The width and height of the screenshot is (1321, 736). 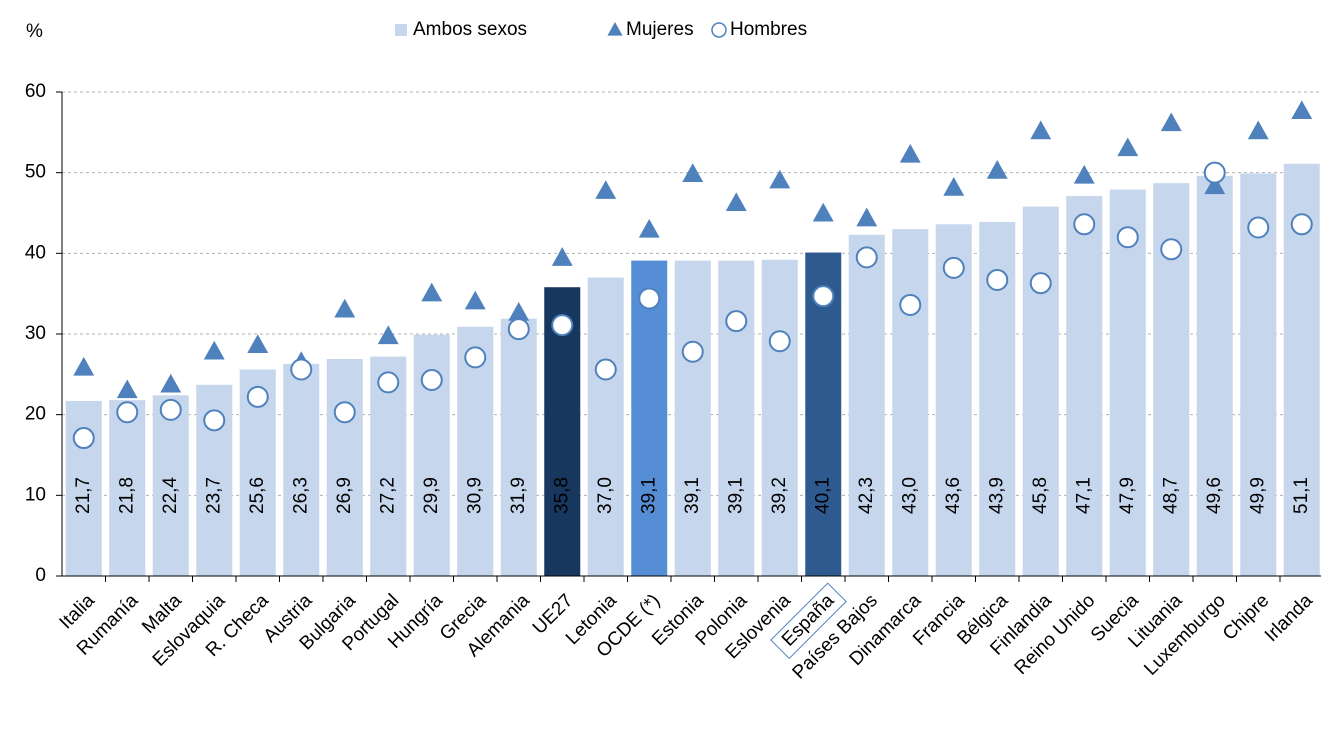 What do you see at coordinates (822, 495) in the screenshot?
I see `value-label: 40,1` at bounding box center [822, 495].